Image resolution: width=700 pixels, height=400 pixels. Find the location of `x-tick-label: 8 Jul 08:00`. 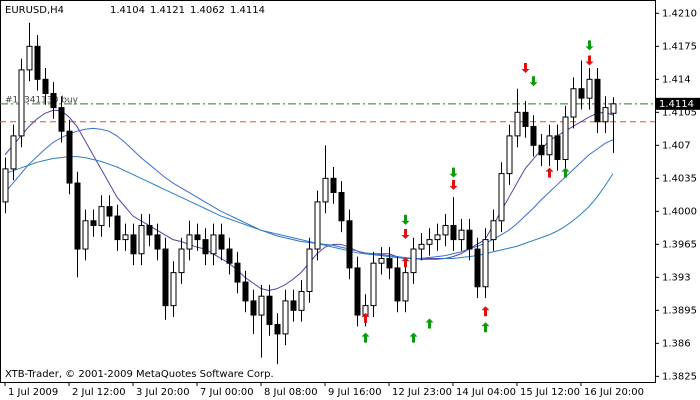

x-tick-label: 8 Jul 08:00 is located at coordinates (291, 392).